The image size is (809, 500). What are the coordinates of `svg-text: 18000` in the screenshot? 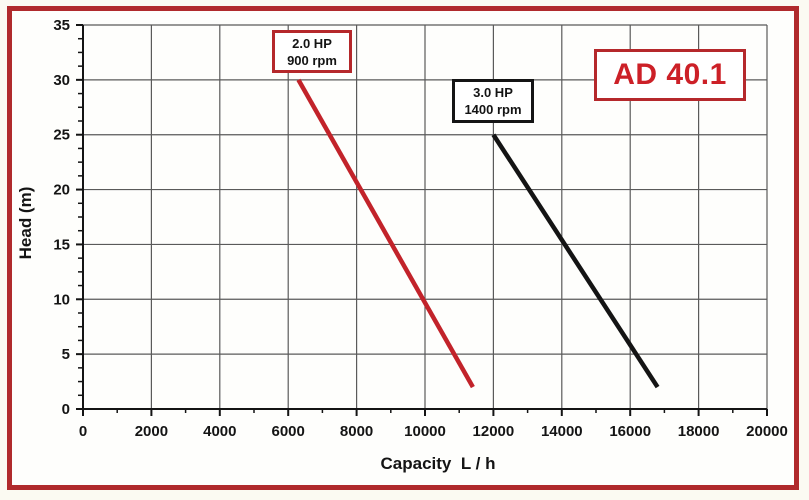 It's located at (699, 431).